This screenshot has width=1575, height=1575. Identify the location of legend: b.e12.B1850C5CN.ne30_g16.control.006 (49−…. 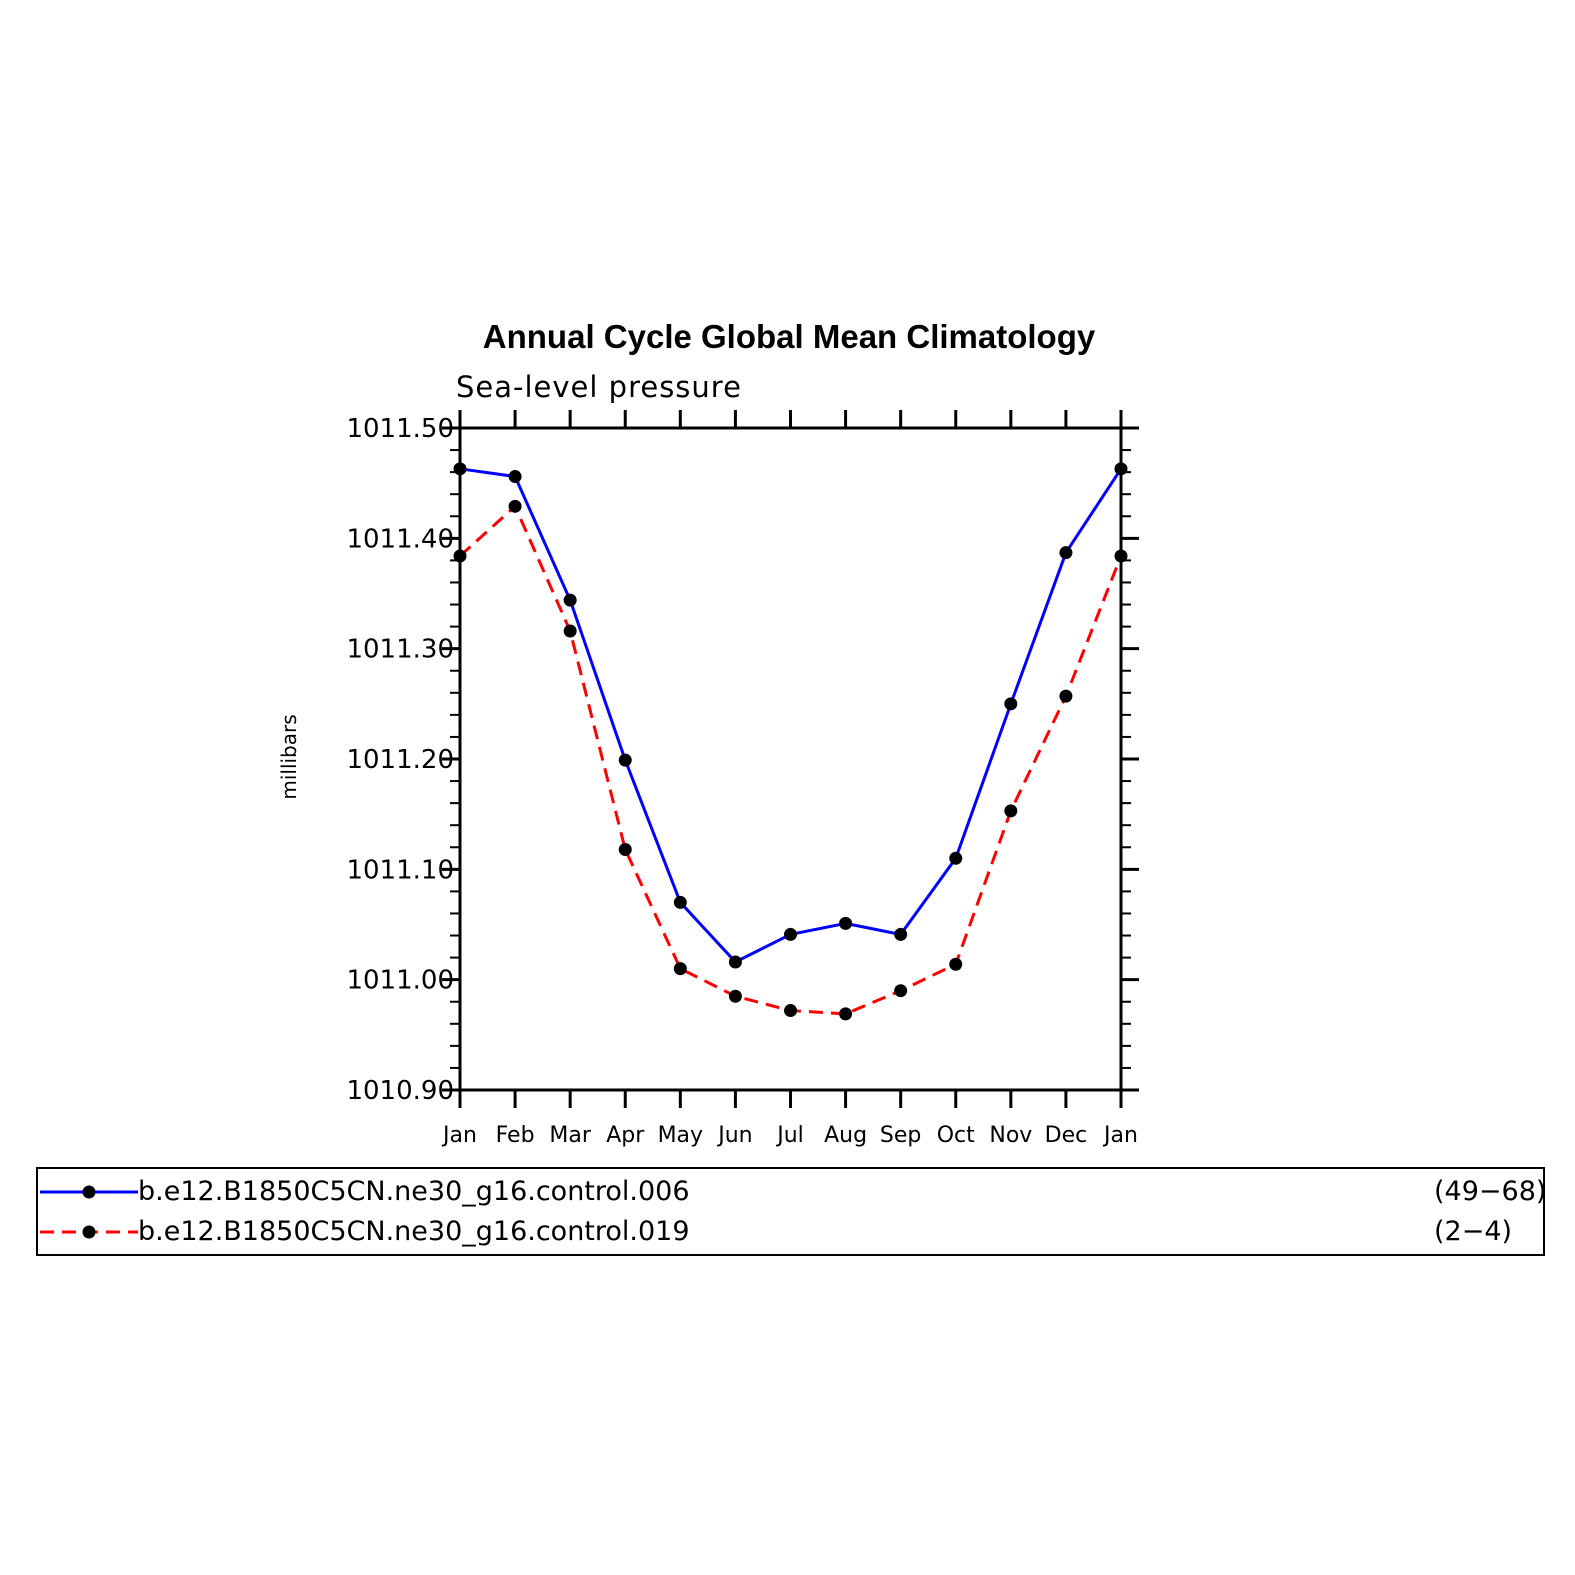
(791, 1211).